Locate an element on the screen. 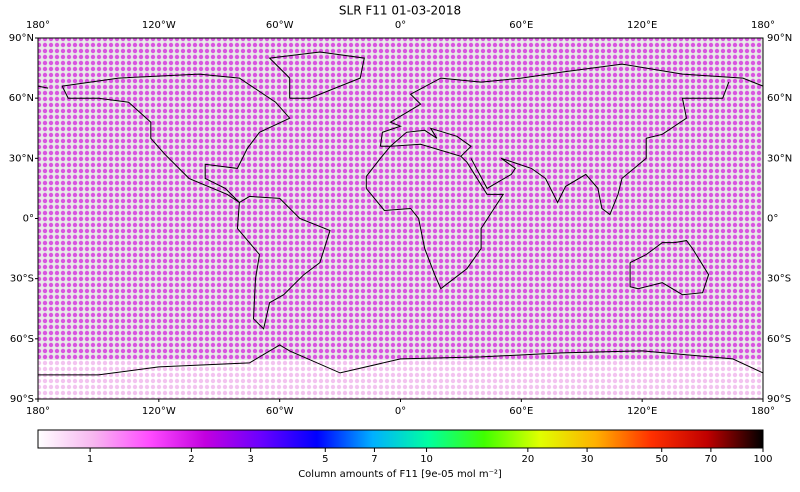 This screenshot has height=492, width=800. colorbar-tick-label: 70 is located at coordinates (711, 459).